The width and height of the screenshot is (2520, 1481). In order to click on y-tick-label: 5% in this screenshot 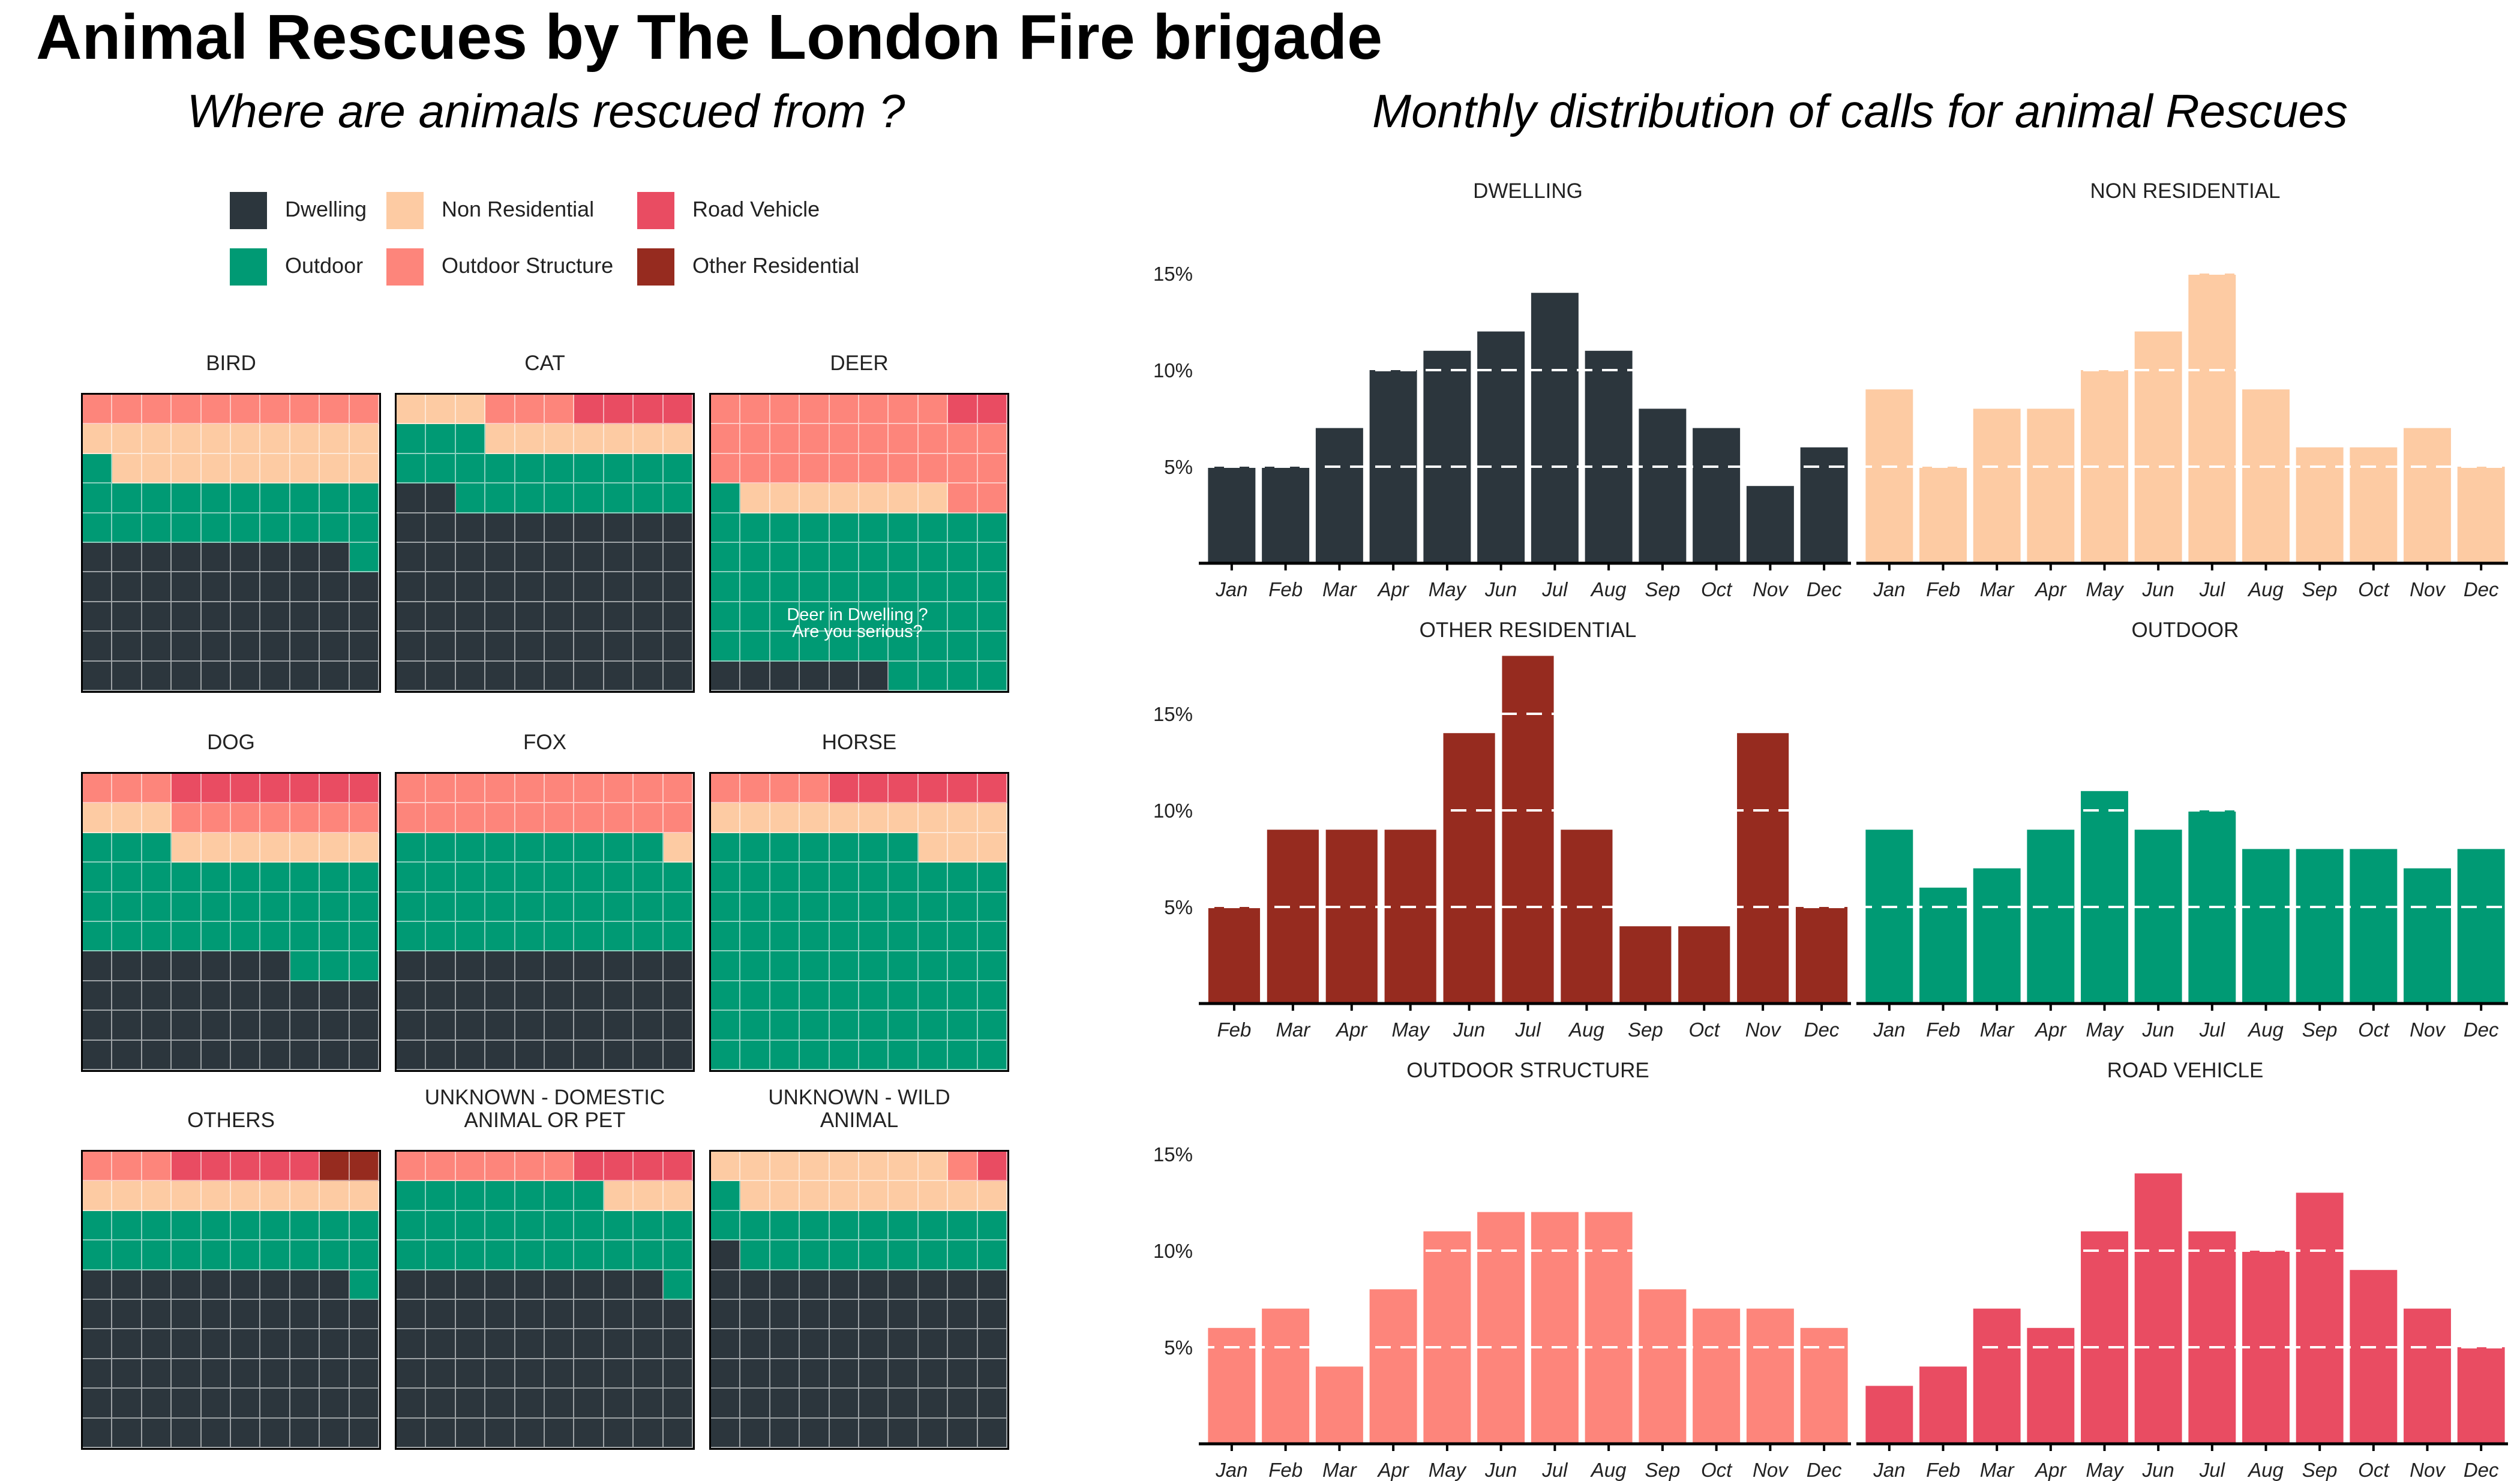, I will do `click(1178, 1348)`.